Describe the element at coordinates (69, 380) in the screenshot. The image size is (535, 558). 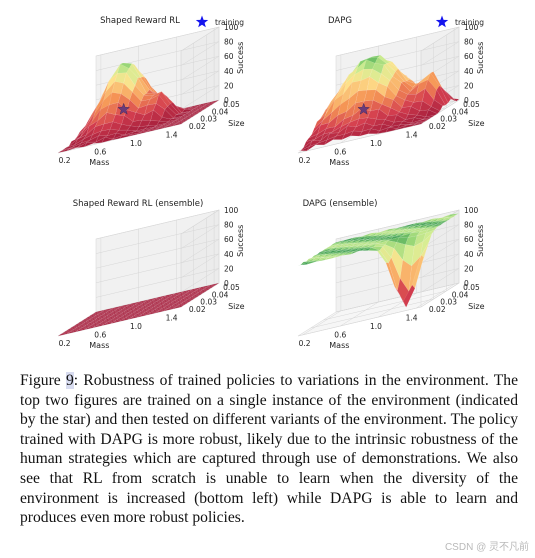
I see `caption-figure-number: 9` at that location.